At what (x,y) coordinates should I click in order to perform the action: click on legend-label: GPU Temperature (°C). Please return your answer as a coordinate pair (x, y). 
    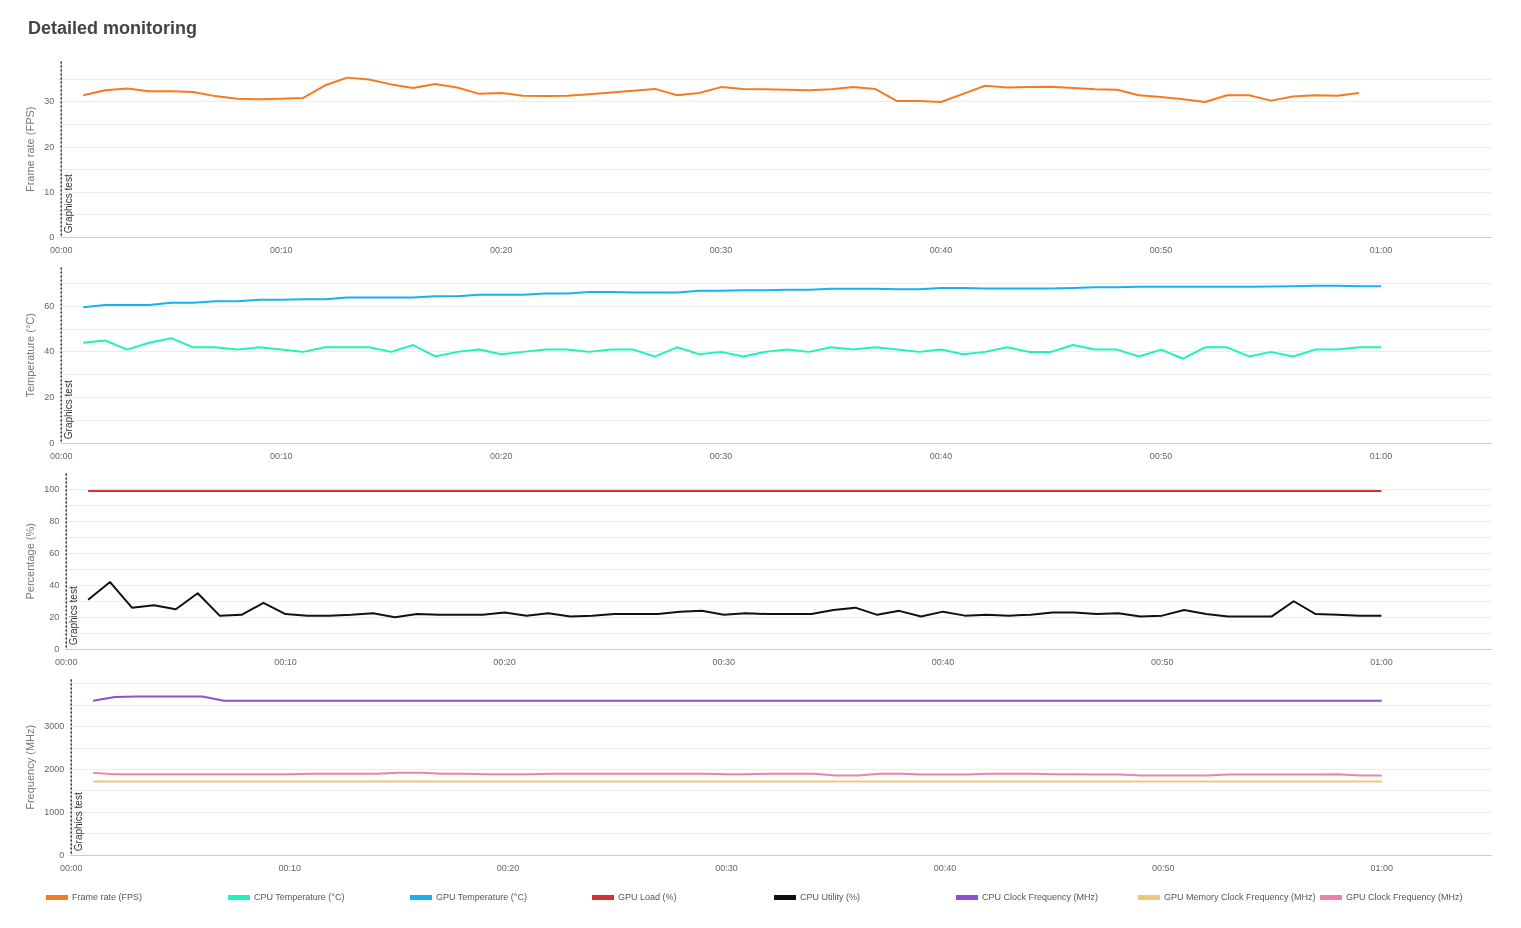
    Looking at the image, I should click on (481, 897).